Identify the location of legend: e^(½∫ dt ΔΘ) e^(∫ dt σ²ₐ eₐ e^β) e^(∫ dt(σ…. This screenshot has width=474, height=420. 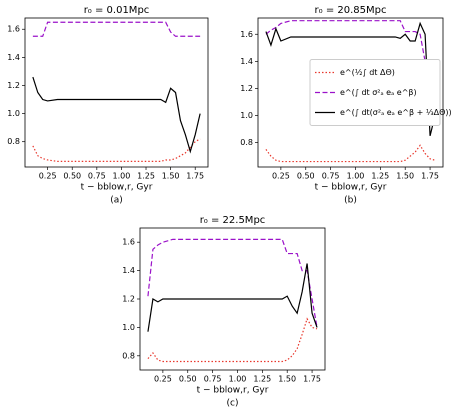
(380, 92).